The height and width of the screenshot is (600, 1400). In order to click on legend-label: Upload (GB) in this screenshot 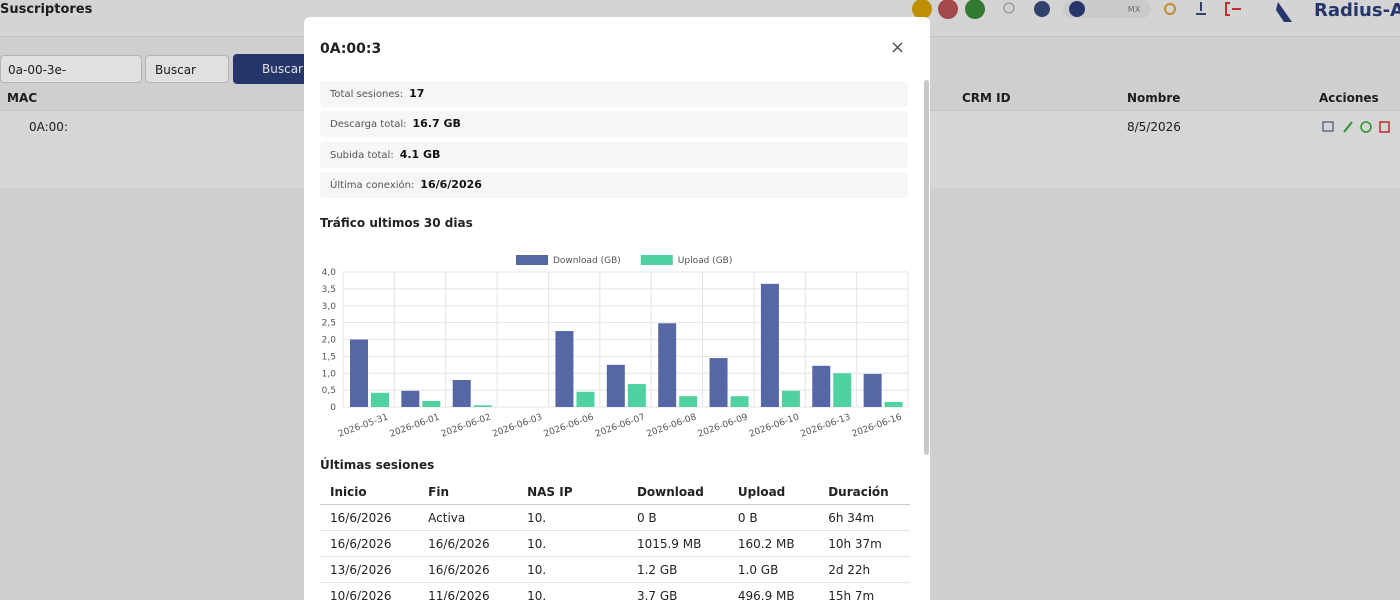, I will do `click(705, 261)`.